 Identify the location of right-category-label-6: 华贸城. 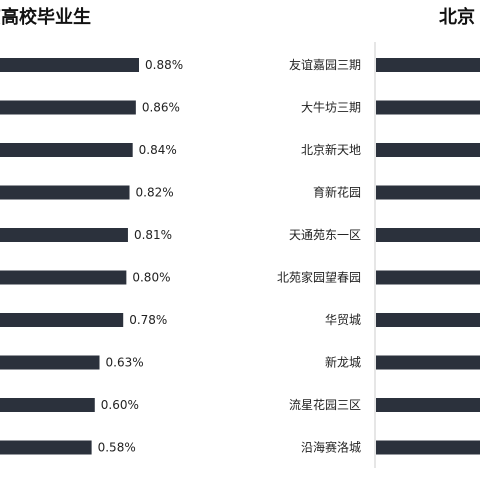
(343, 320).